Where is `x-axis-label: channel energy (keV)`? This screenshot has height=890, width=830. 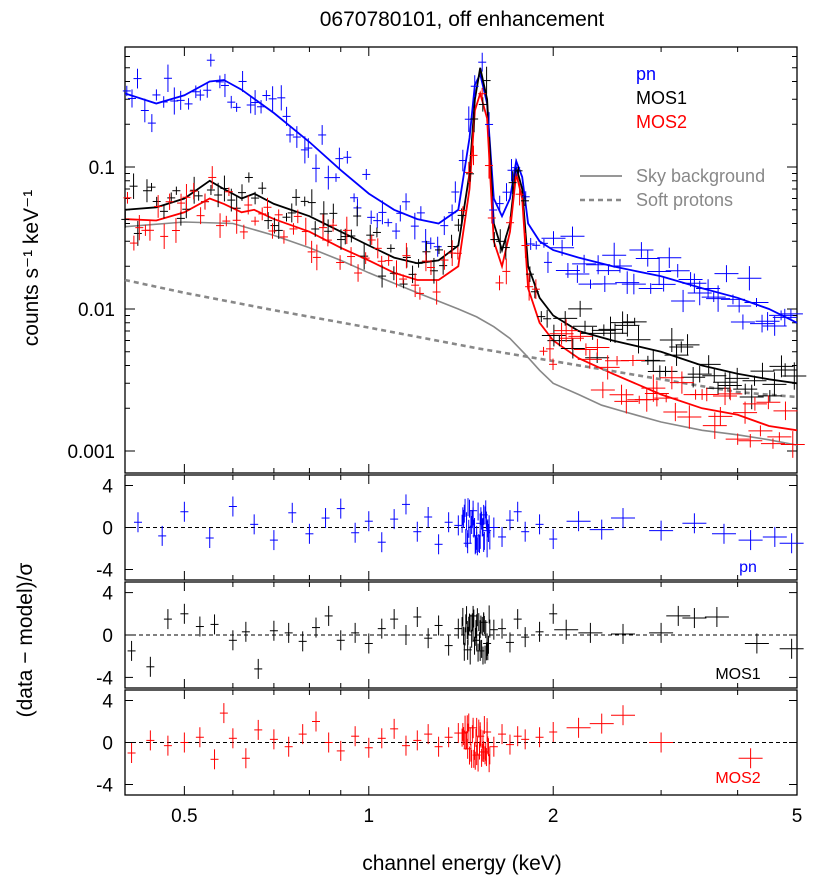 x-axis-label: channel energy (keV) is located at coordinates (462, 863).